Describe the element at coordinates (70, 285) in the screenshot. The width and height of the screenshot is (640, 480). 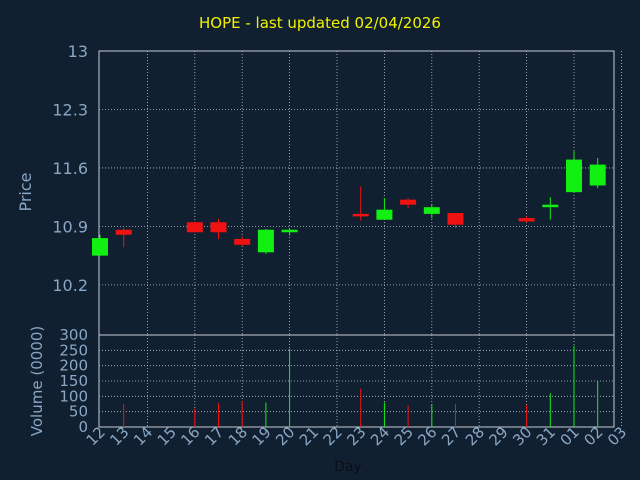
I see `price-tick-label: 10.2` at that location.